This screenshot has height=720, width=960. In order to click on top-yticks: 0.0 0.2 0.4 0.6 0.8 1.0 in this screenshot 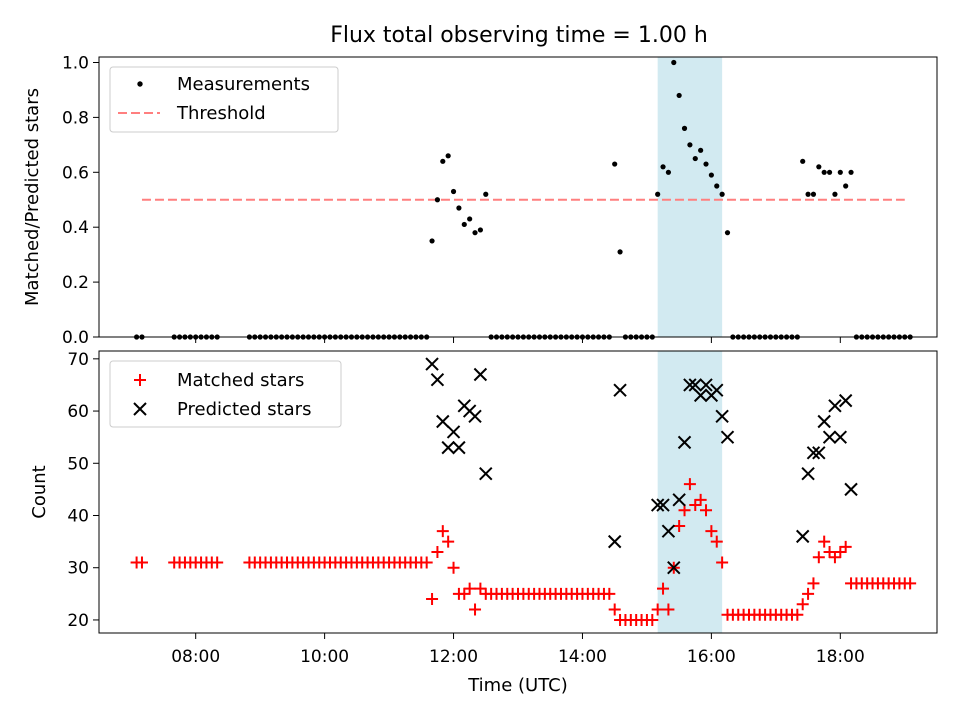, I will do `click(80, 200)`.